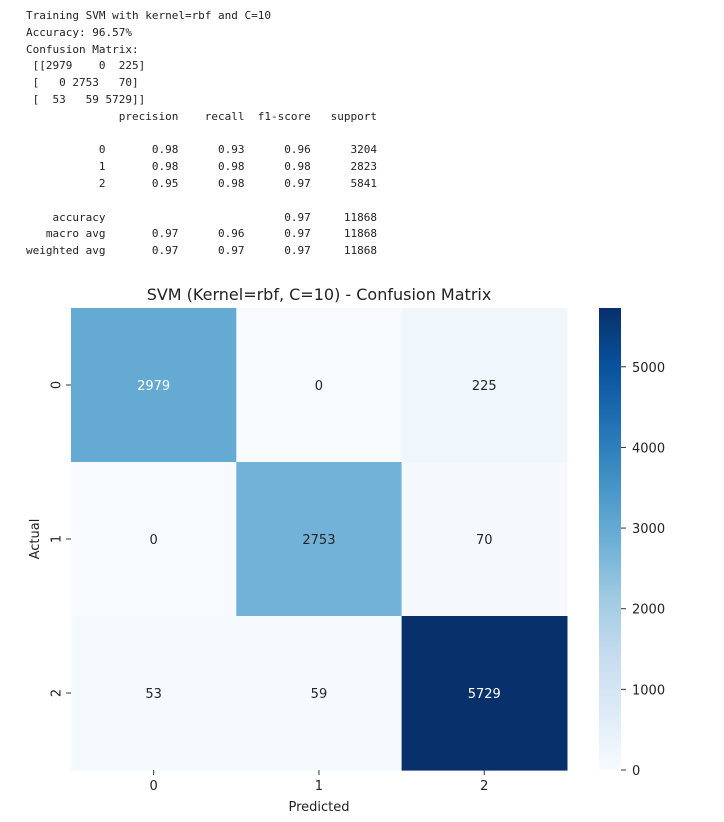  What do you see at coordinates (201, 116) in the screenshot?
I see `console-line: precision recall f1-score support` at bounding box center [201, 116].